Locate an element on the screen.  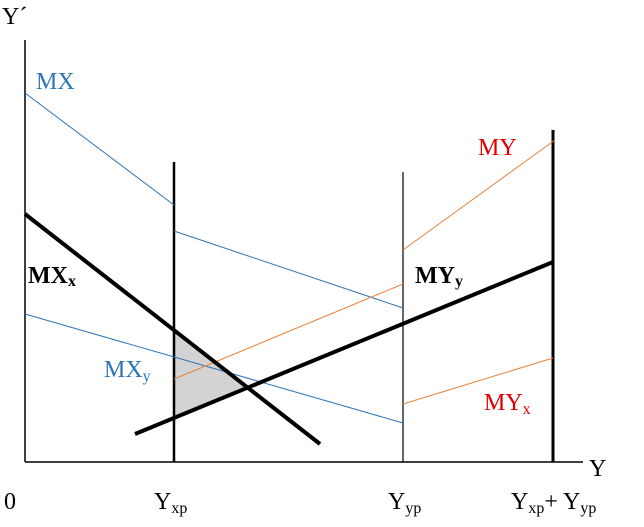
tick-ytotal: Yxp+ Yyp is located at coordinates (553, 503).